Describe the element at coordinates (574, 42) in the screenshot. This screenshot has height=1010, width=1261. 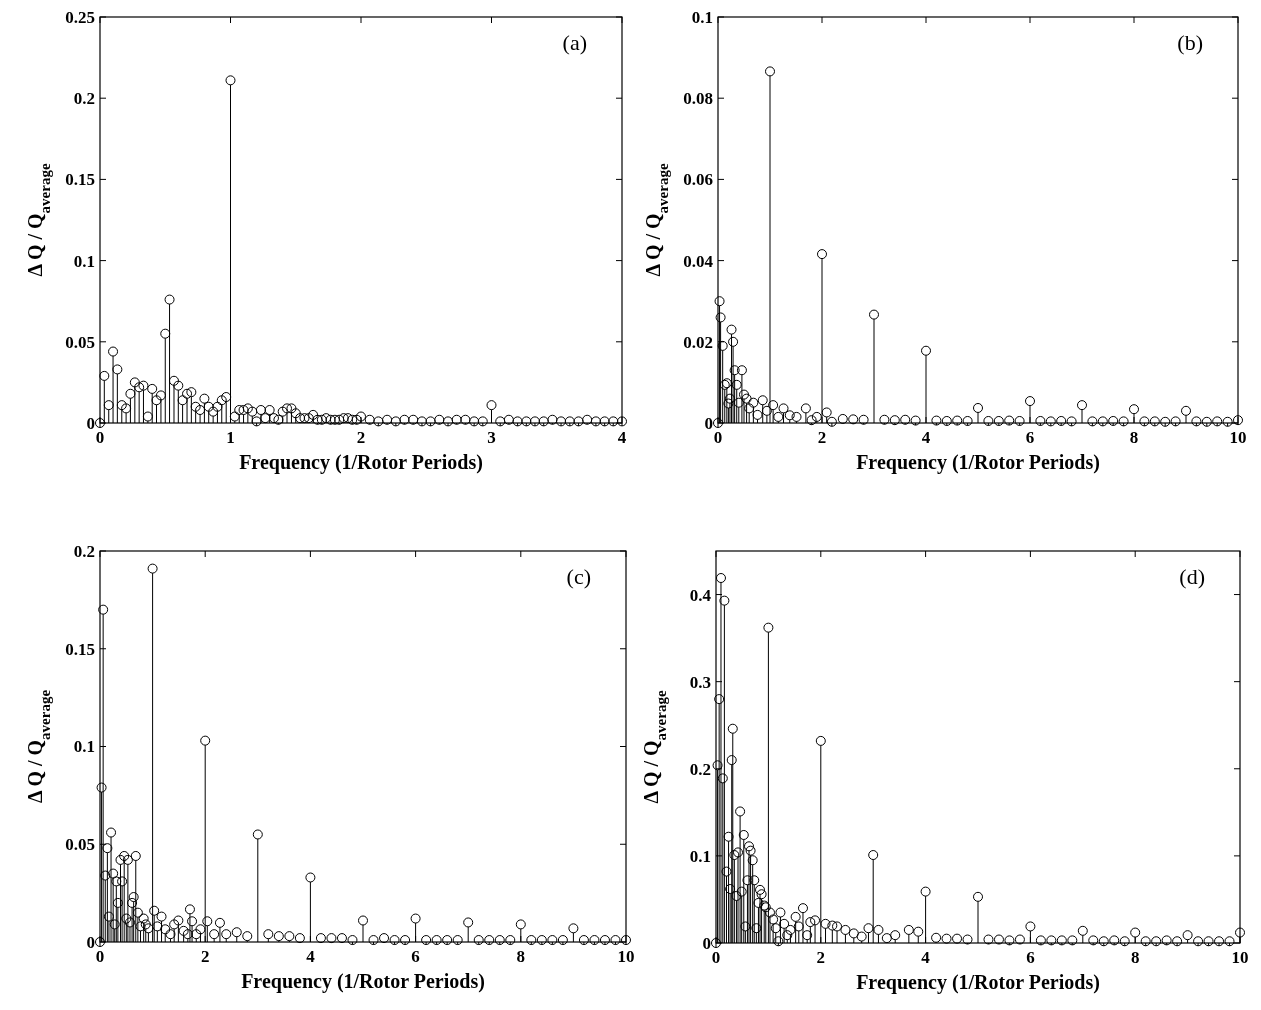
I see `annotation: (a)` at that location.